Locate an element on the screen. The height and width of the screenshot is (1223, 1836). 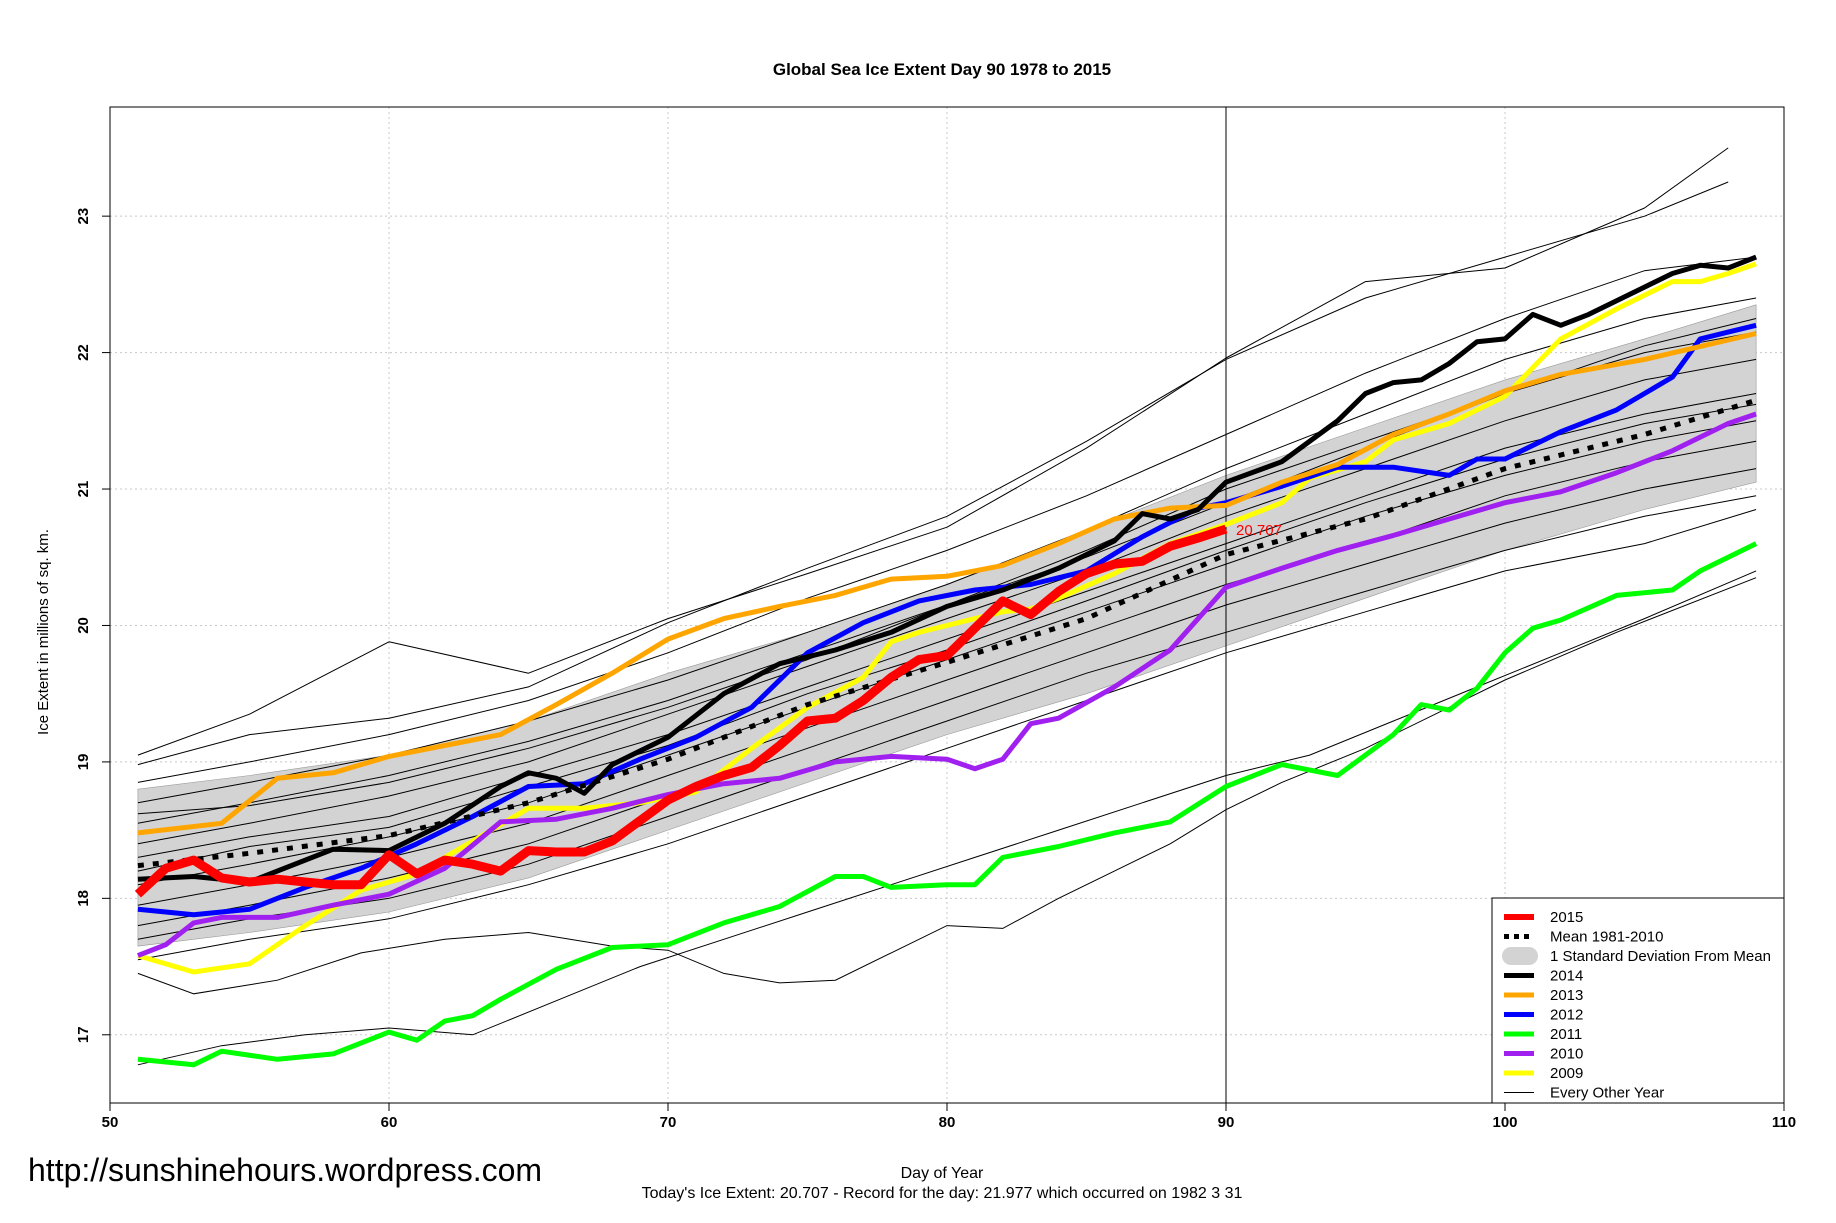
y-tick-label: 18 is located at coordinates (83, 898).